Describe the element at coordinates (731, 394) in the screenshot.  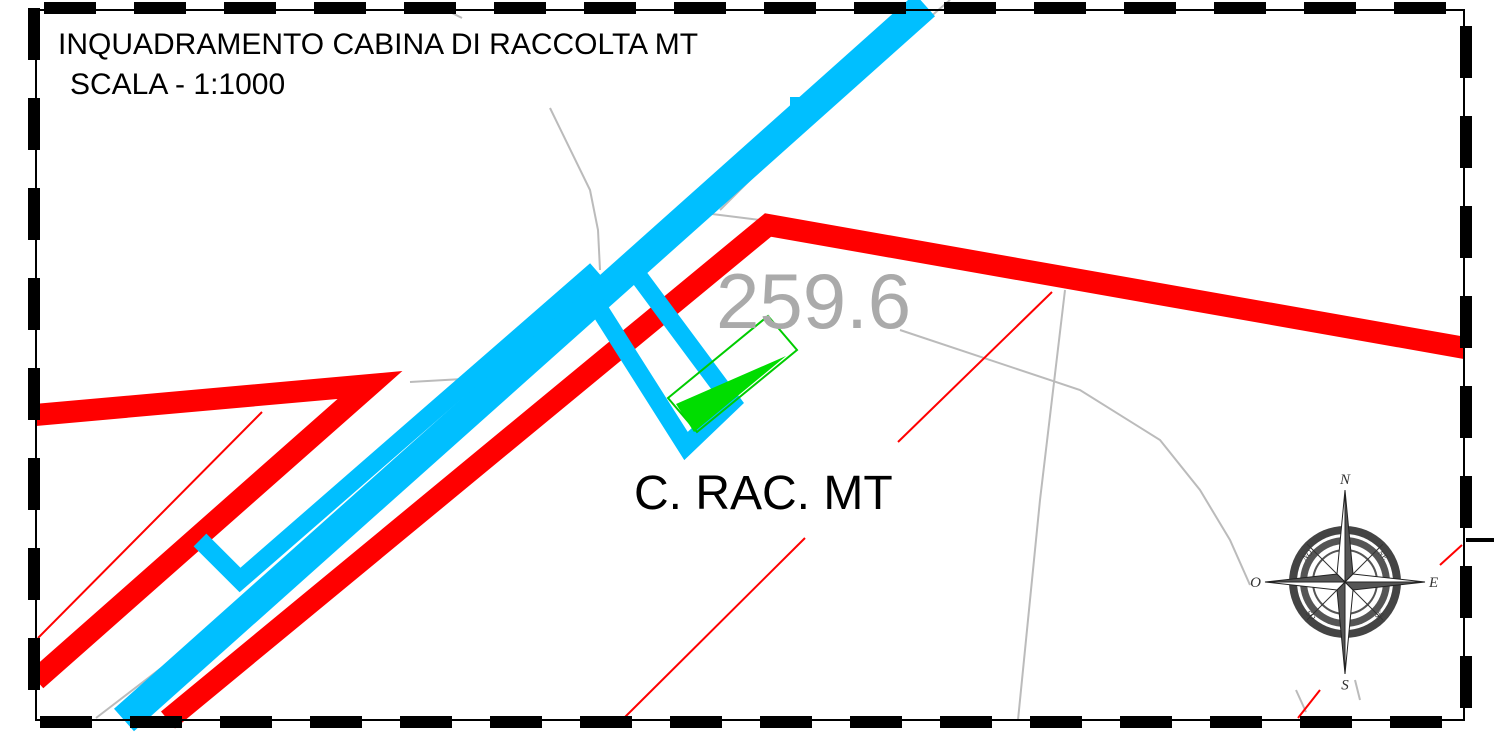
I see `cabin-fill` at that location.